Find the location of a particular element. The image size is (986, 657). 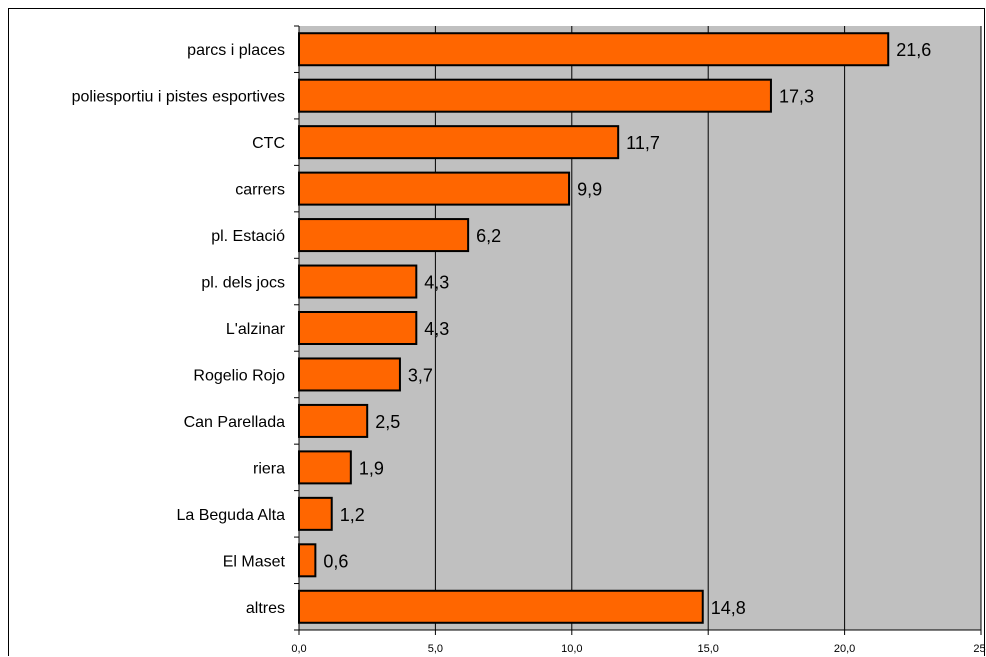

category-label: riera is located at coordinates (269, 468).